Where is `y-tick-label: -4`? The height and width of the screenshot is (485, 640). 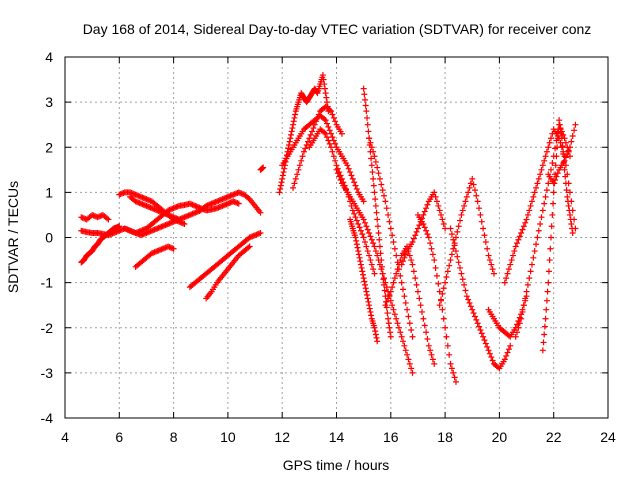
y-tick-label: -4 is located at coordinates (47, 418).